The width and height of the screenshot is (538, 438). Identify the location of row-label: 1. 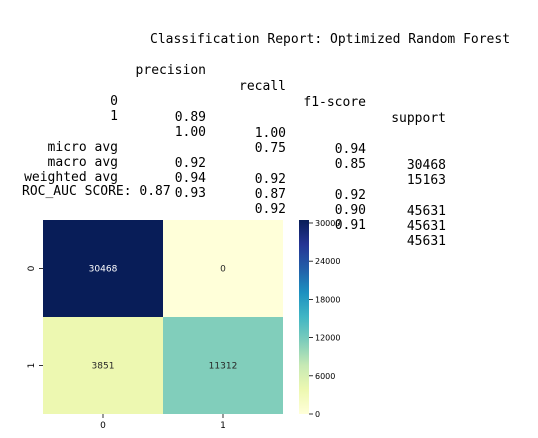
(114, 116).